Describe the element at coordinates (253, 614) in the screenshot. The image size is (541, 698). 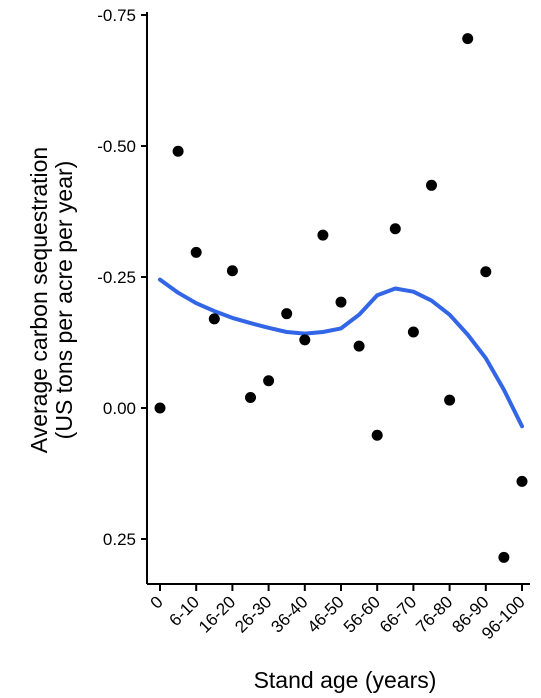
I see `x-tick-label: 26-30` at that location.